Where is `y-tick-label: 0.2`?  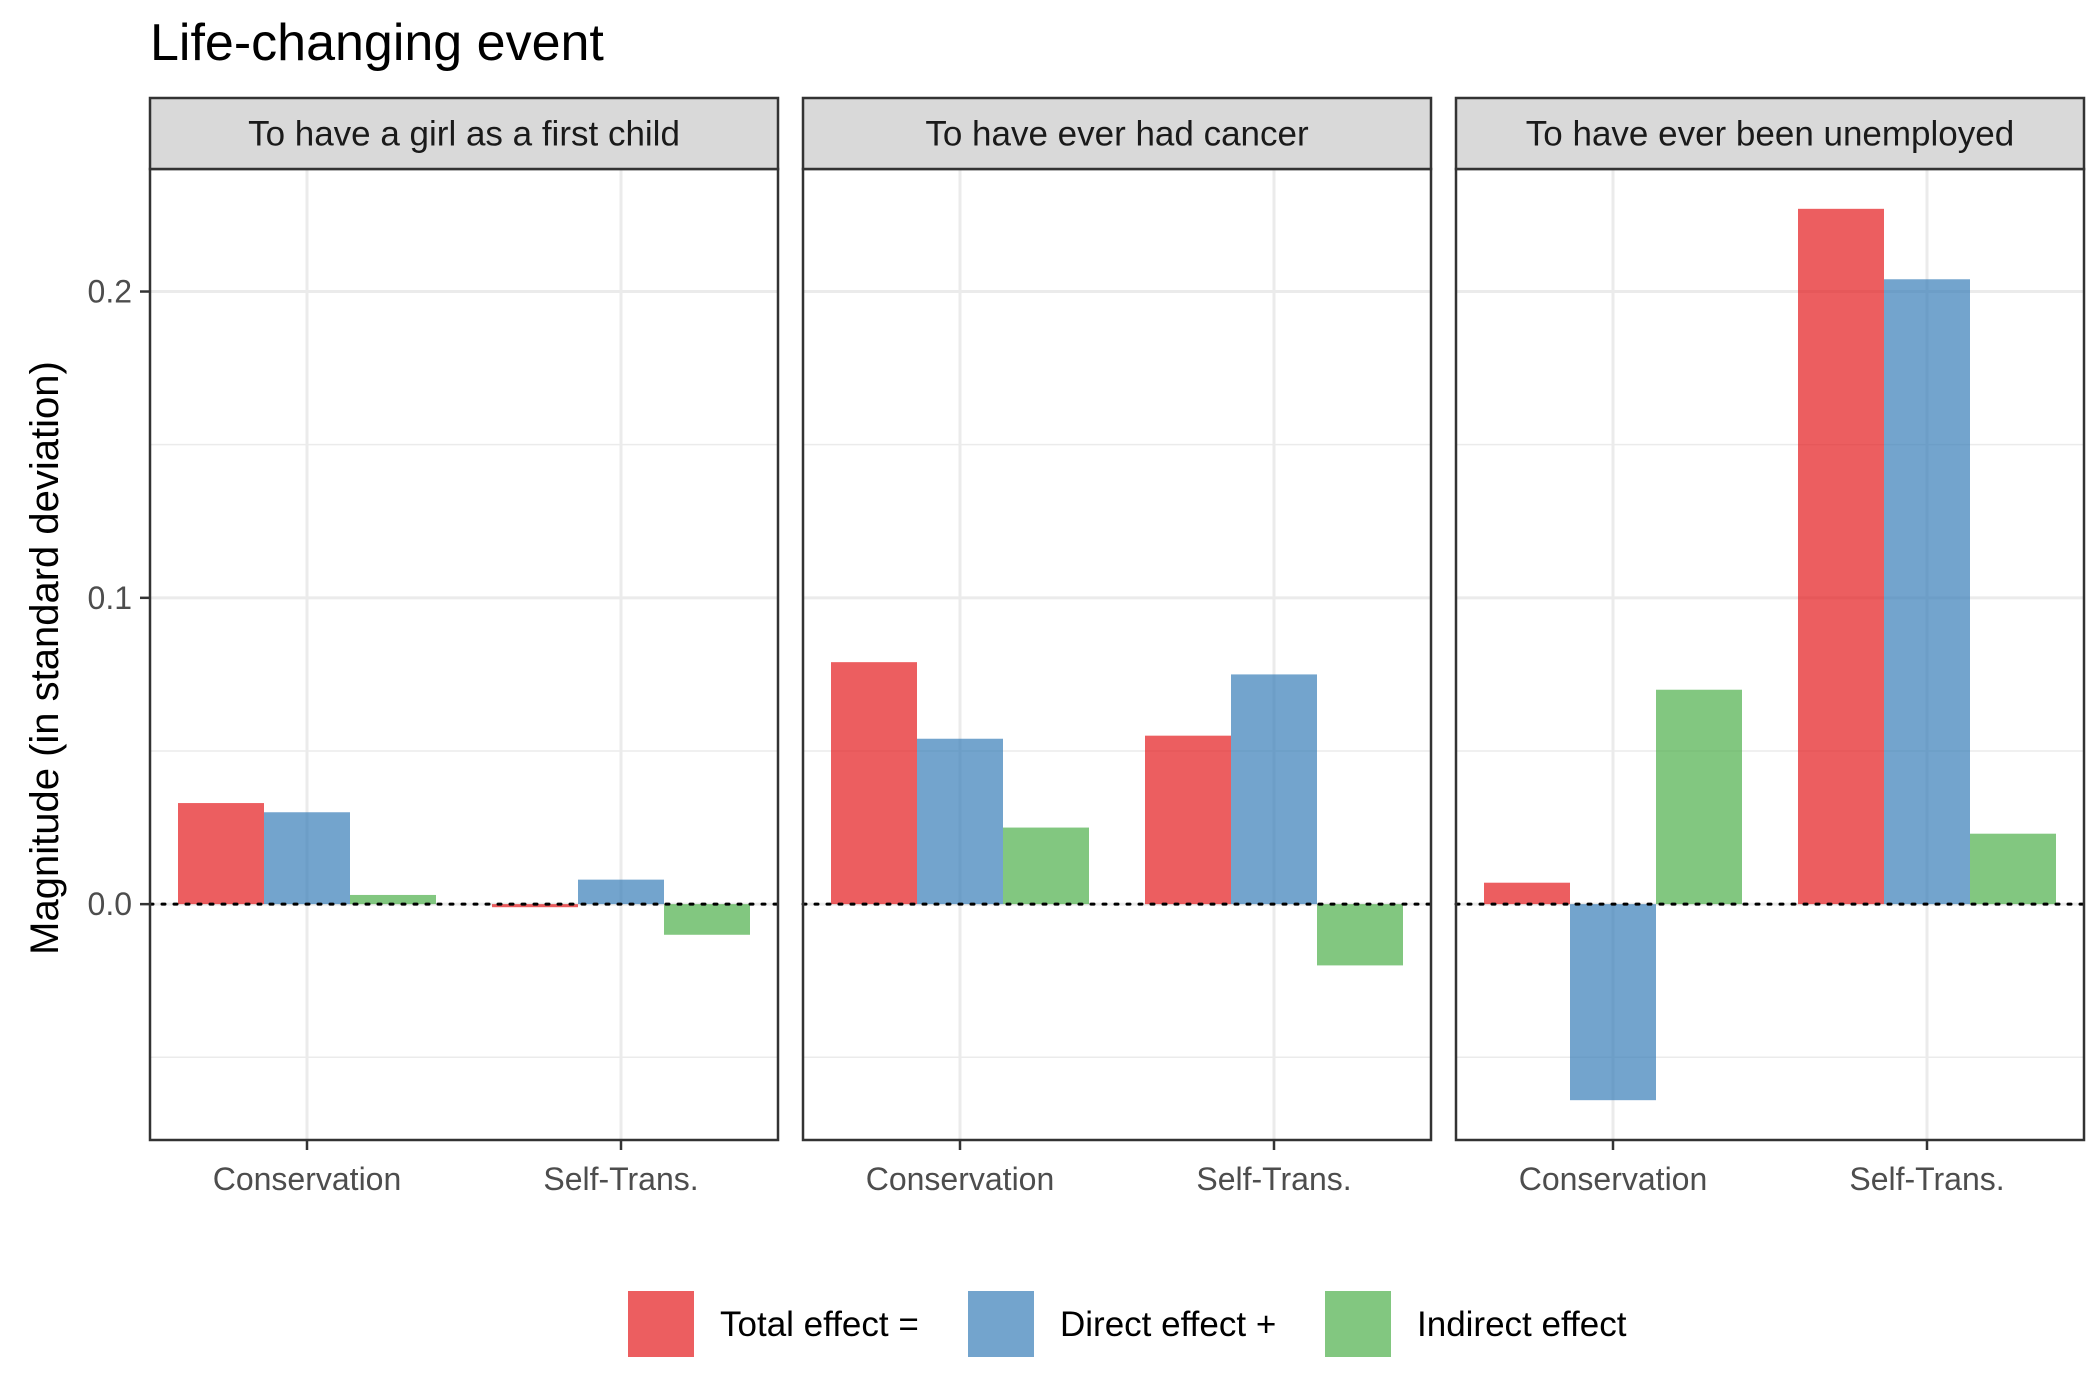
y-tick-label: 0.2 is located at coordinates (110, 292).